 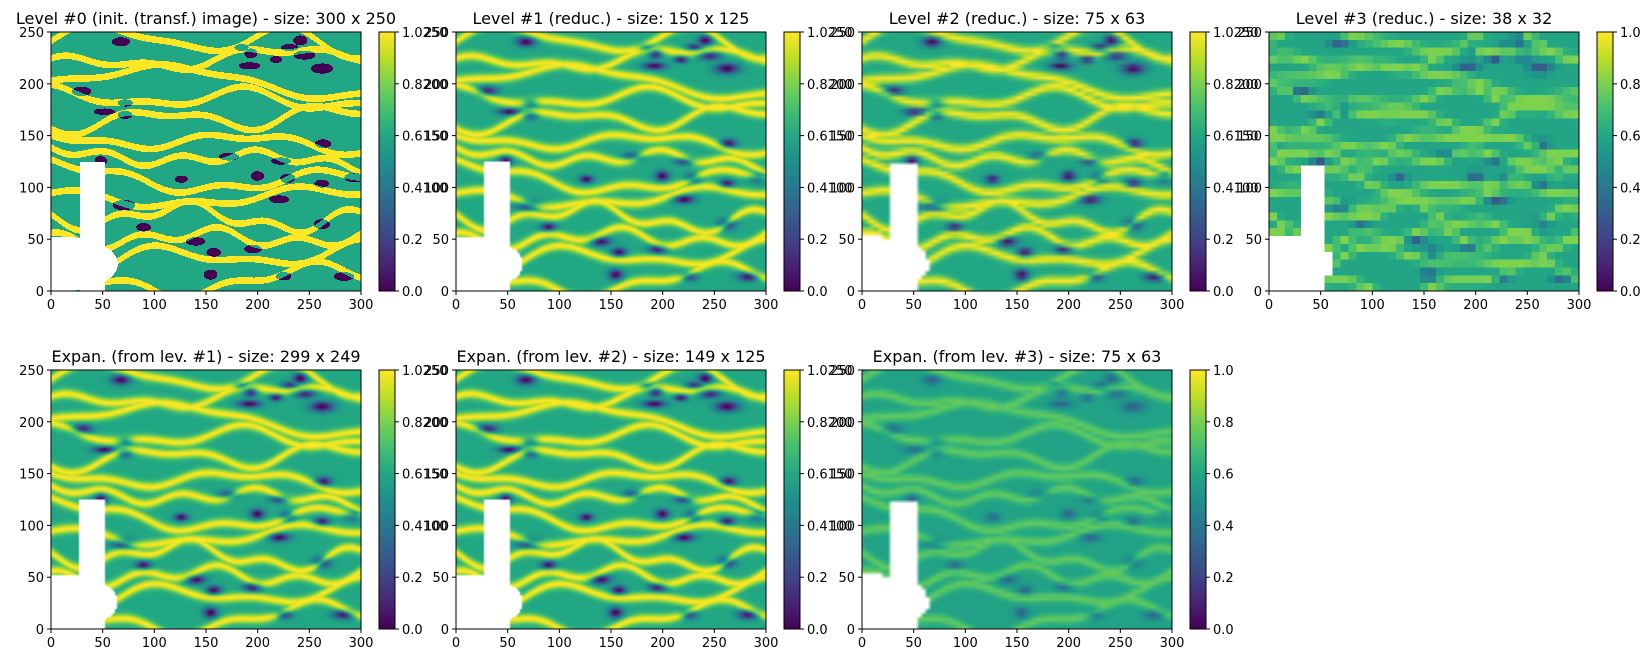 I want to click on colorbar-tick-label: 0.6150, so click(x=830, y=137).